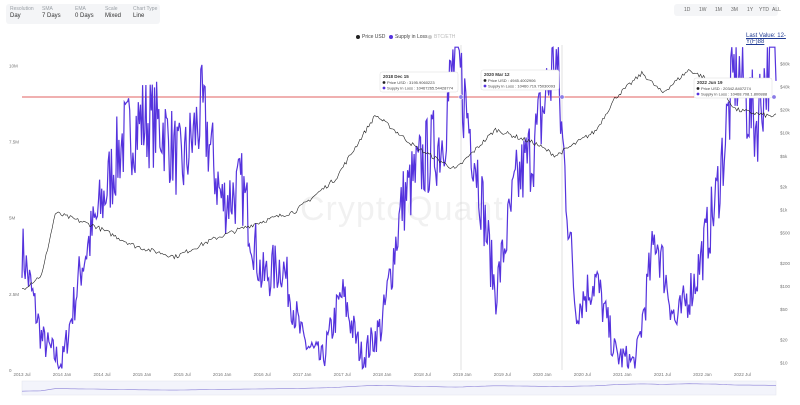 Image resolution: width=800 pixels, height=405 pixels. I want to click on right-tick-label: $10, so click(784, 363).